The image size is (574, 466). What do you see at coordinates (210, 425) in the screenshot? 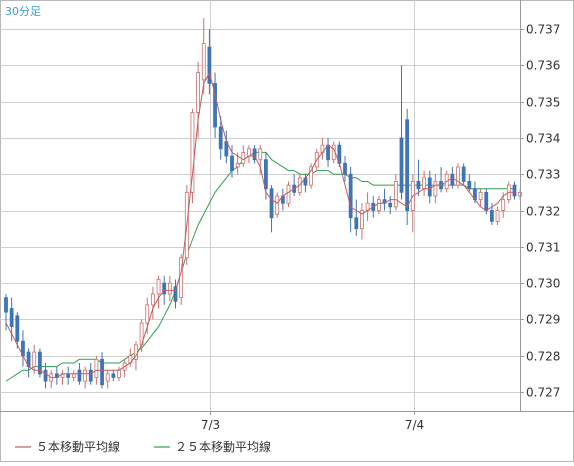
I see `x-tick-label: 7/3` at bounding box center [210, 425].